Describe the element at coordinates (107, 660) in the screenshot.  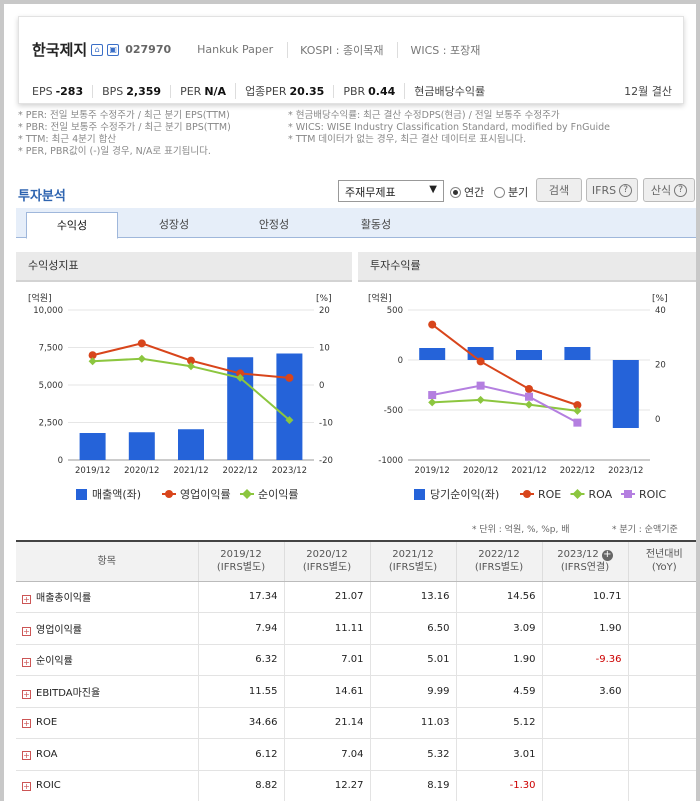
I see `row-label: + 순이익률` at that location.